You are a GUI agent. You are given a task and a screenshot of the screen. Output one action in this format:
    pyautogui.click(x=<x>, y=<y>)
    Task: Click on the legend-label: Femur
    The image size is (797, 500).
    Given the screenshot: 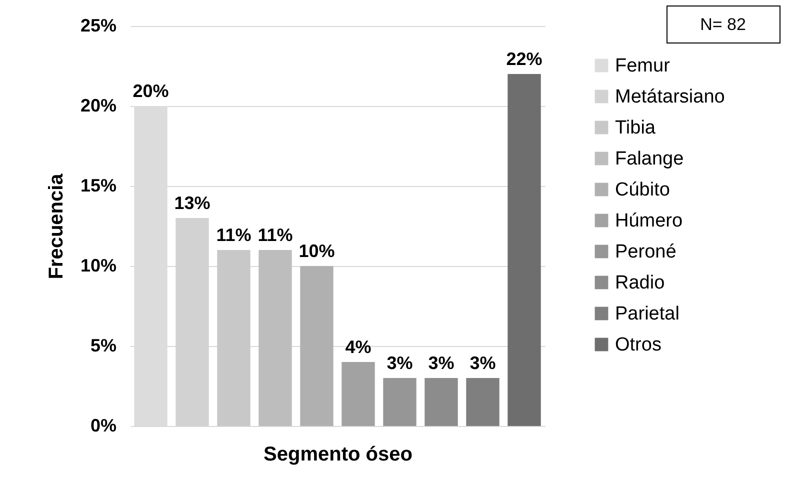 What is the action you would take?
    pyautogui.click(x=643, y=66)
    